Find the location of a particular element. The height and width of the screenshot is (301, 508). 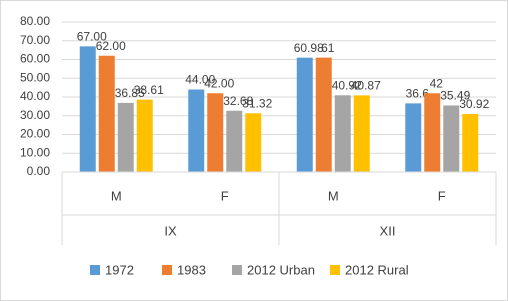

y-tick-label: 70.00 is located at coordinates (35, 40).